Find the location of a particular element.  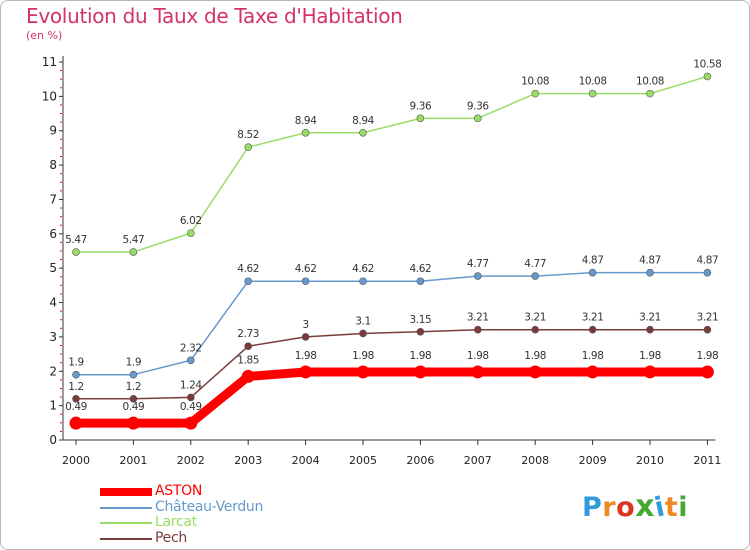

y-tick-label: 6 is located at coordinates (53, 234).